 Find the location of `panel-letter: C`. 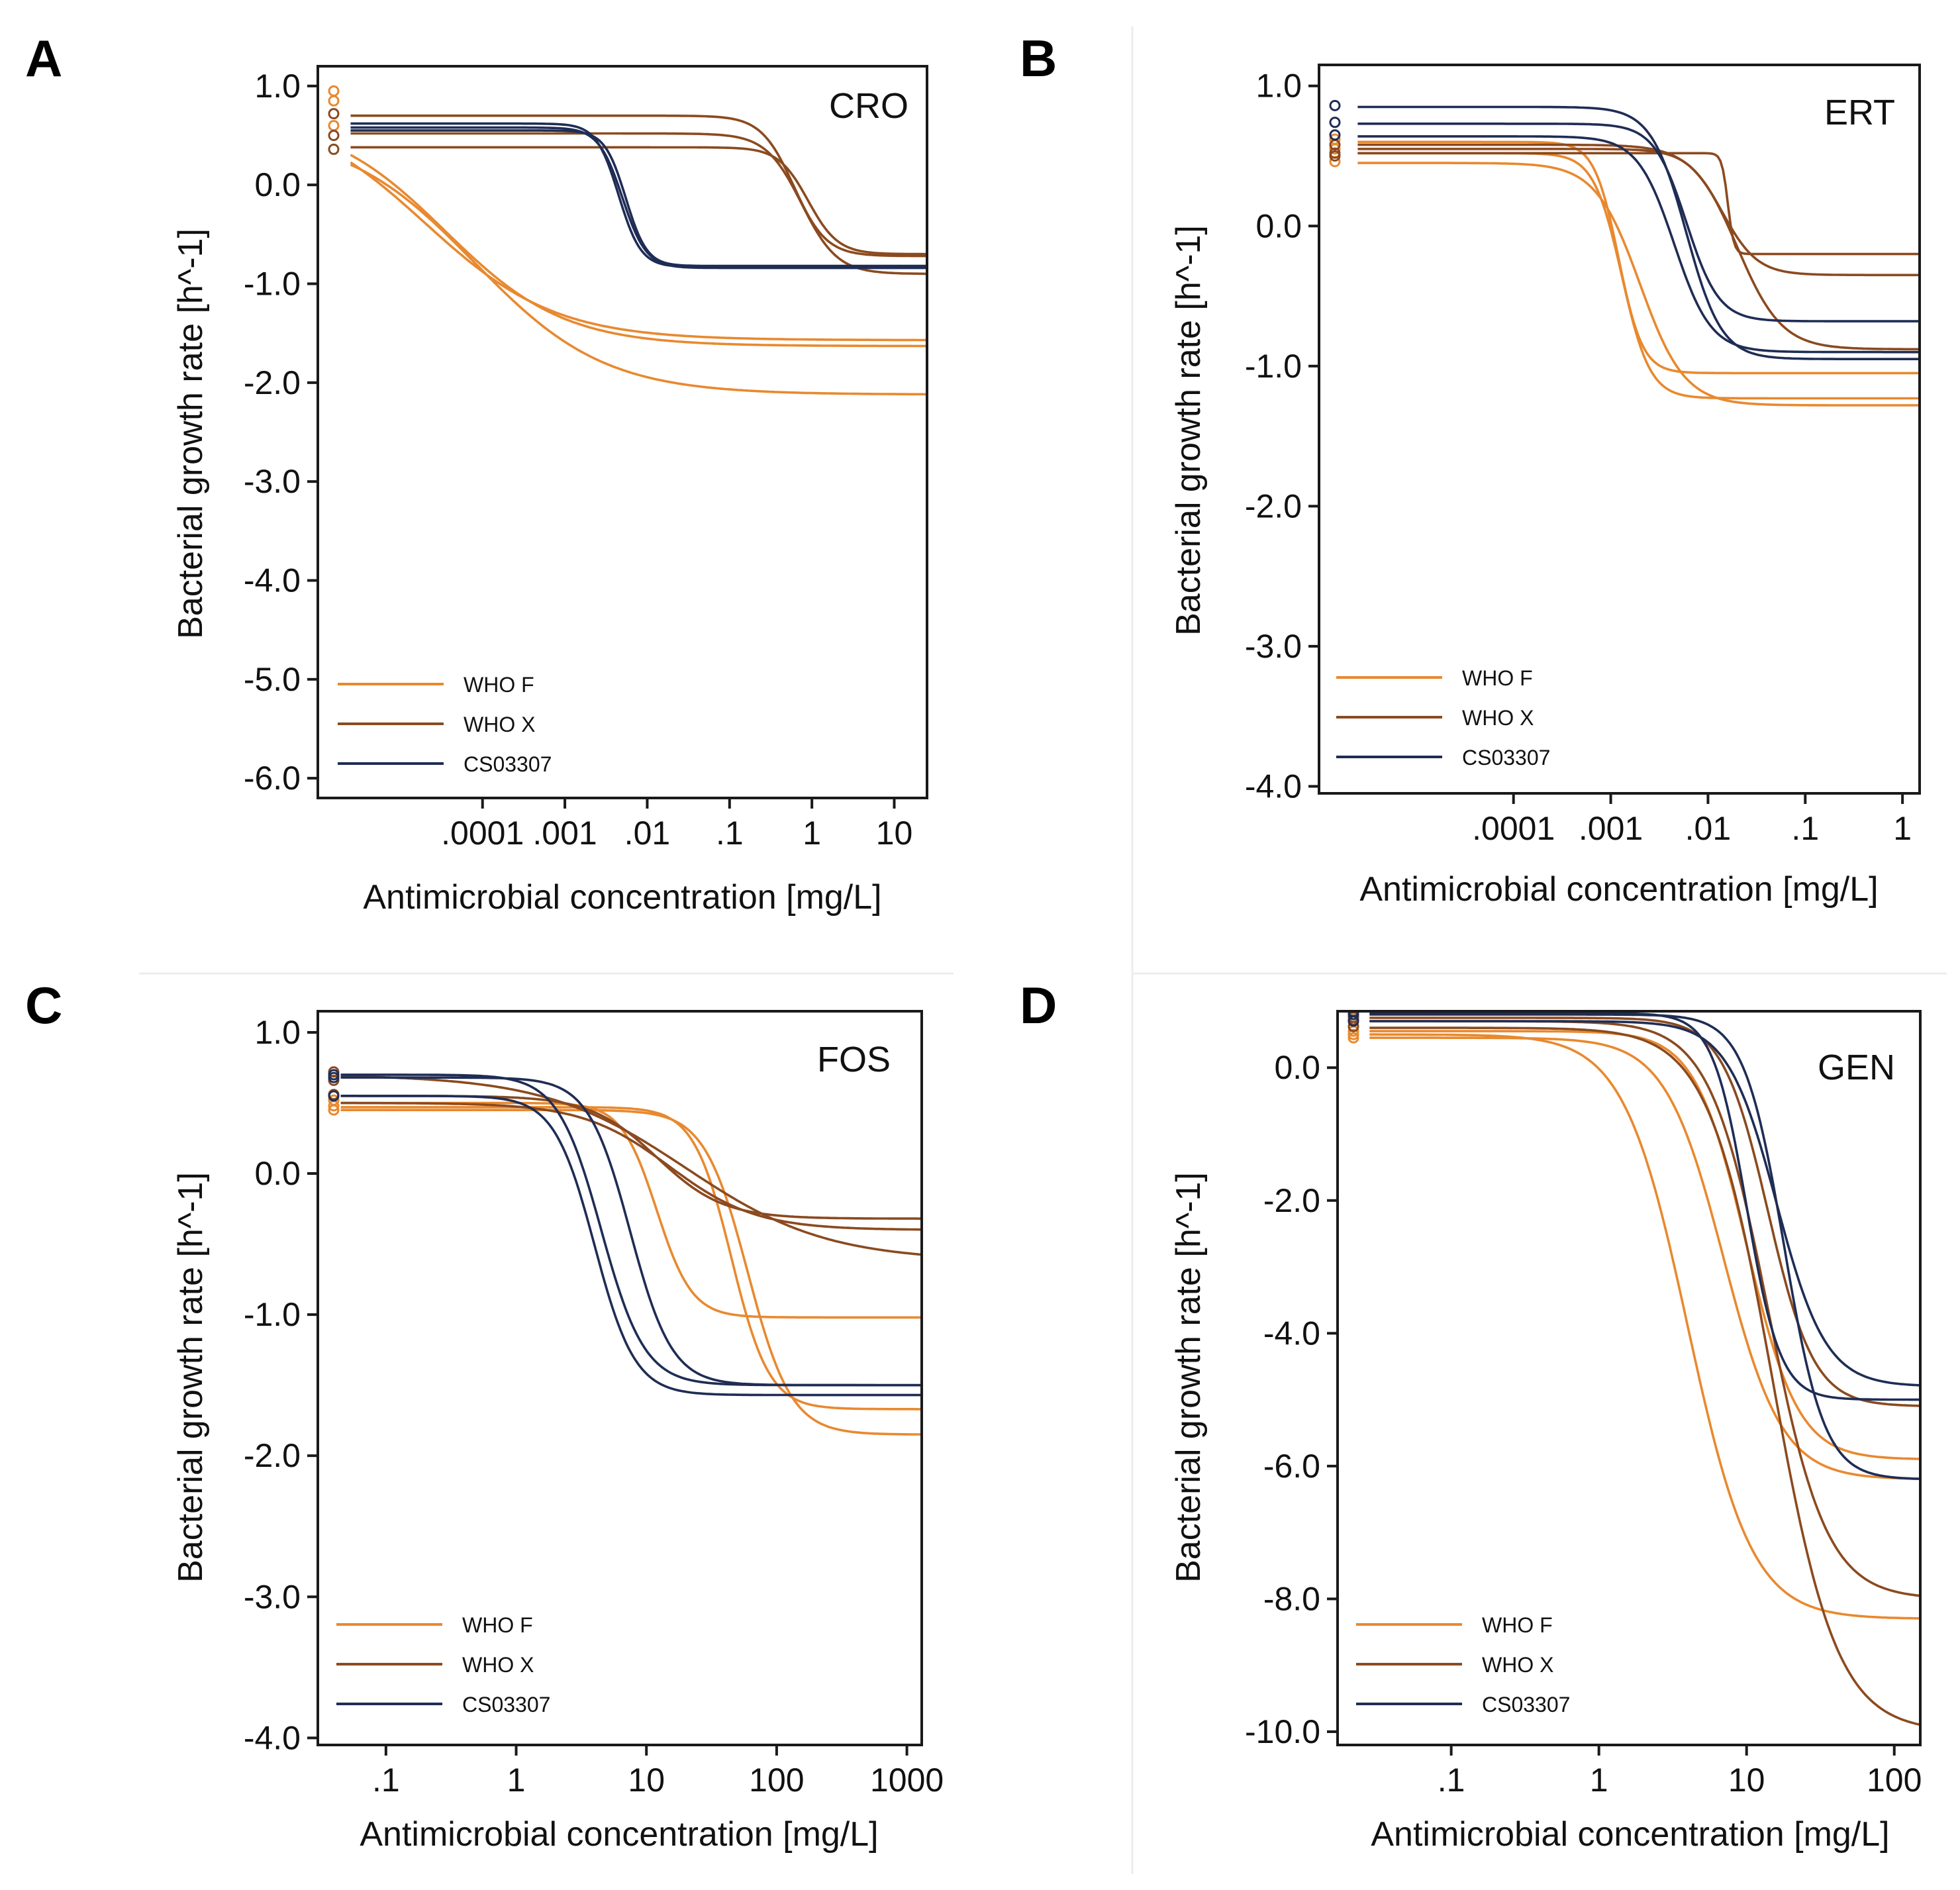

panel-letter: C is located at coordinates (43, 1005).